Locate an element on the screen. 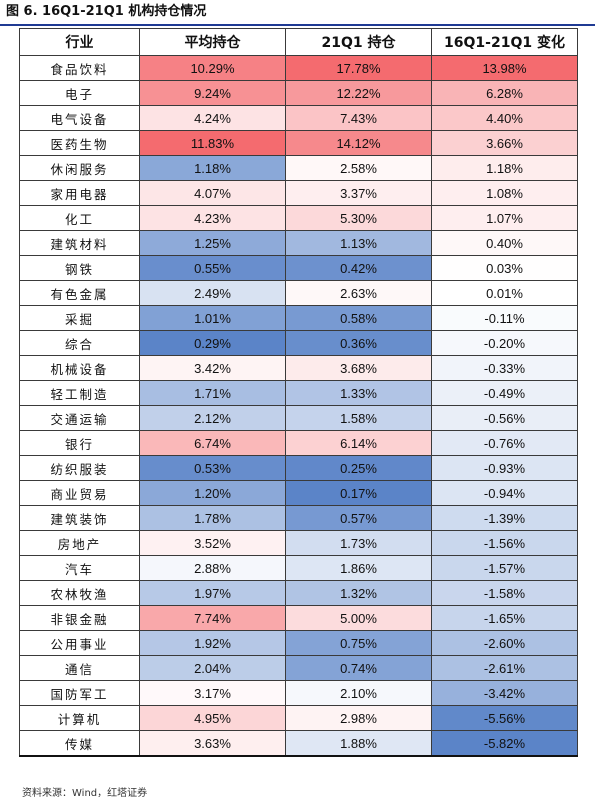 Image resolution: width=595 pixels, height=807 pixels. cell-21q1-holding: 0.17% is located at coordinates (358, 493).